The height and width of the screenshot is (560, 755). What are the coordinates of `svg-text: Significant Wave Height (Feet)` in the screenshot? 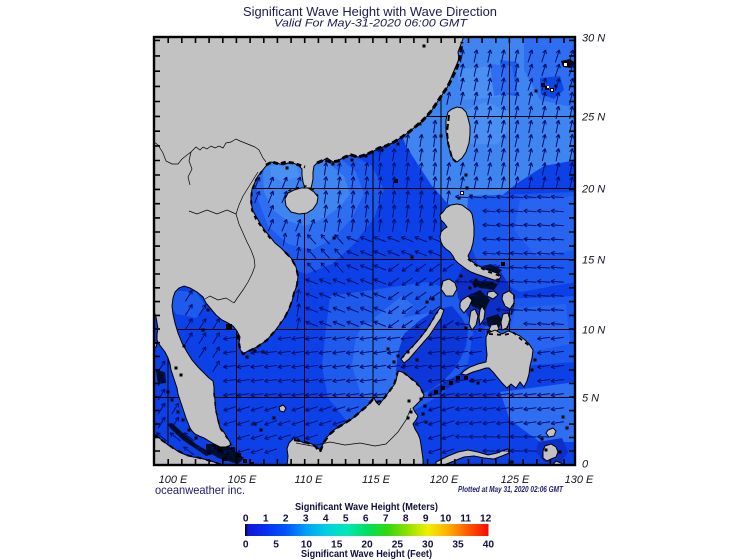 It's located at (366, 554).